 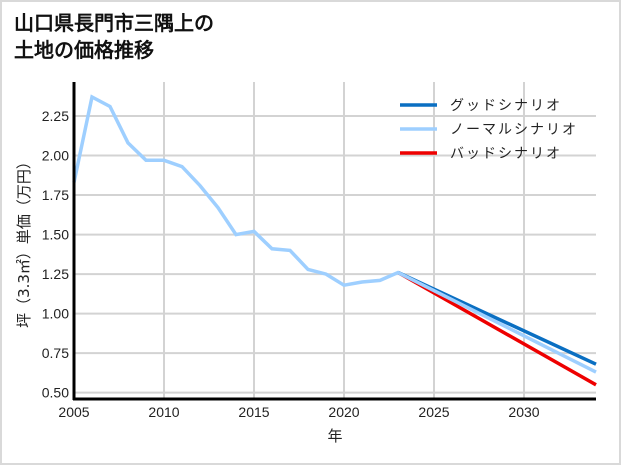 I want to click on legend-label: ノーマルシナリオ, so click(x=514, y=130).